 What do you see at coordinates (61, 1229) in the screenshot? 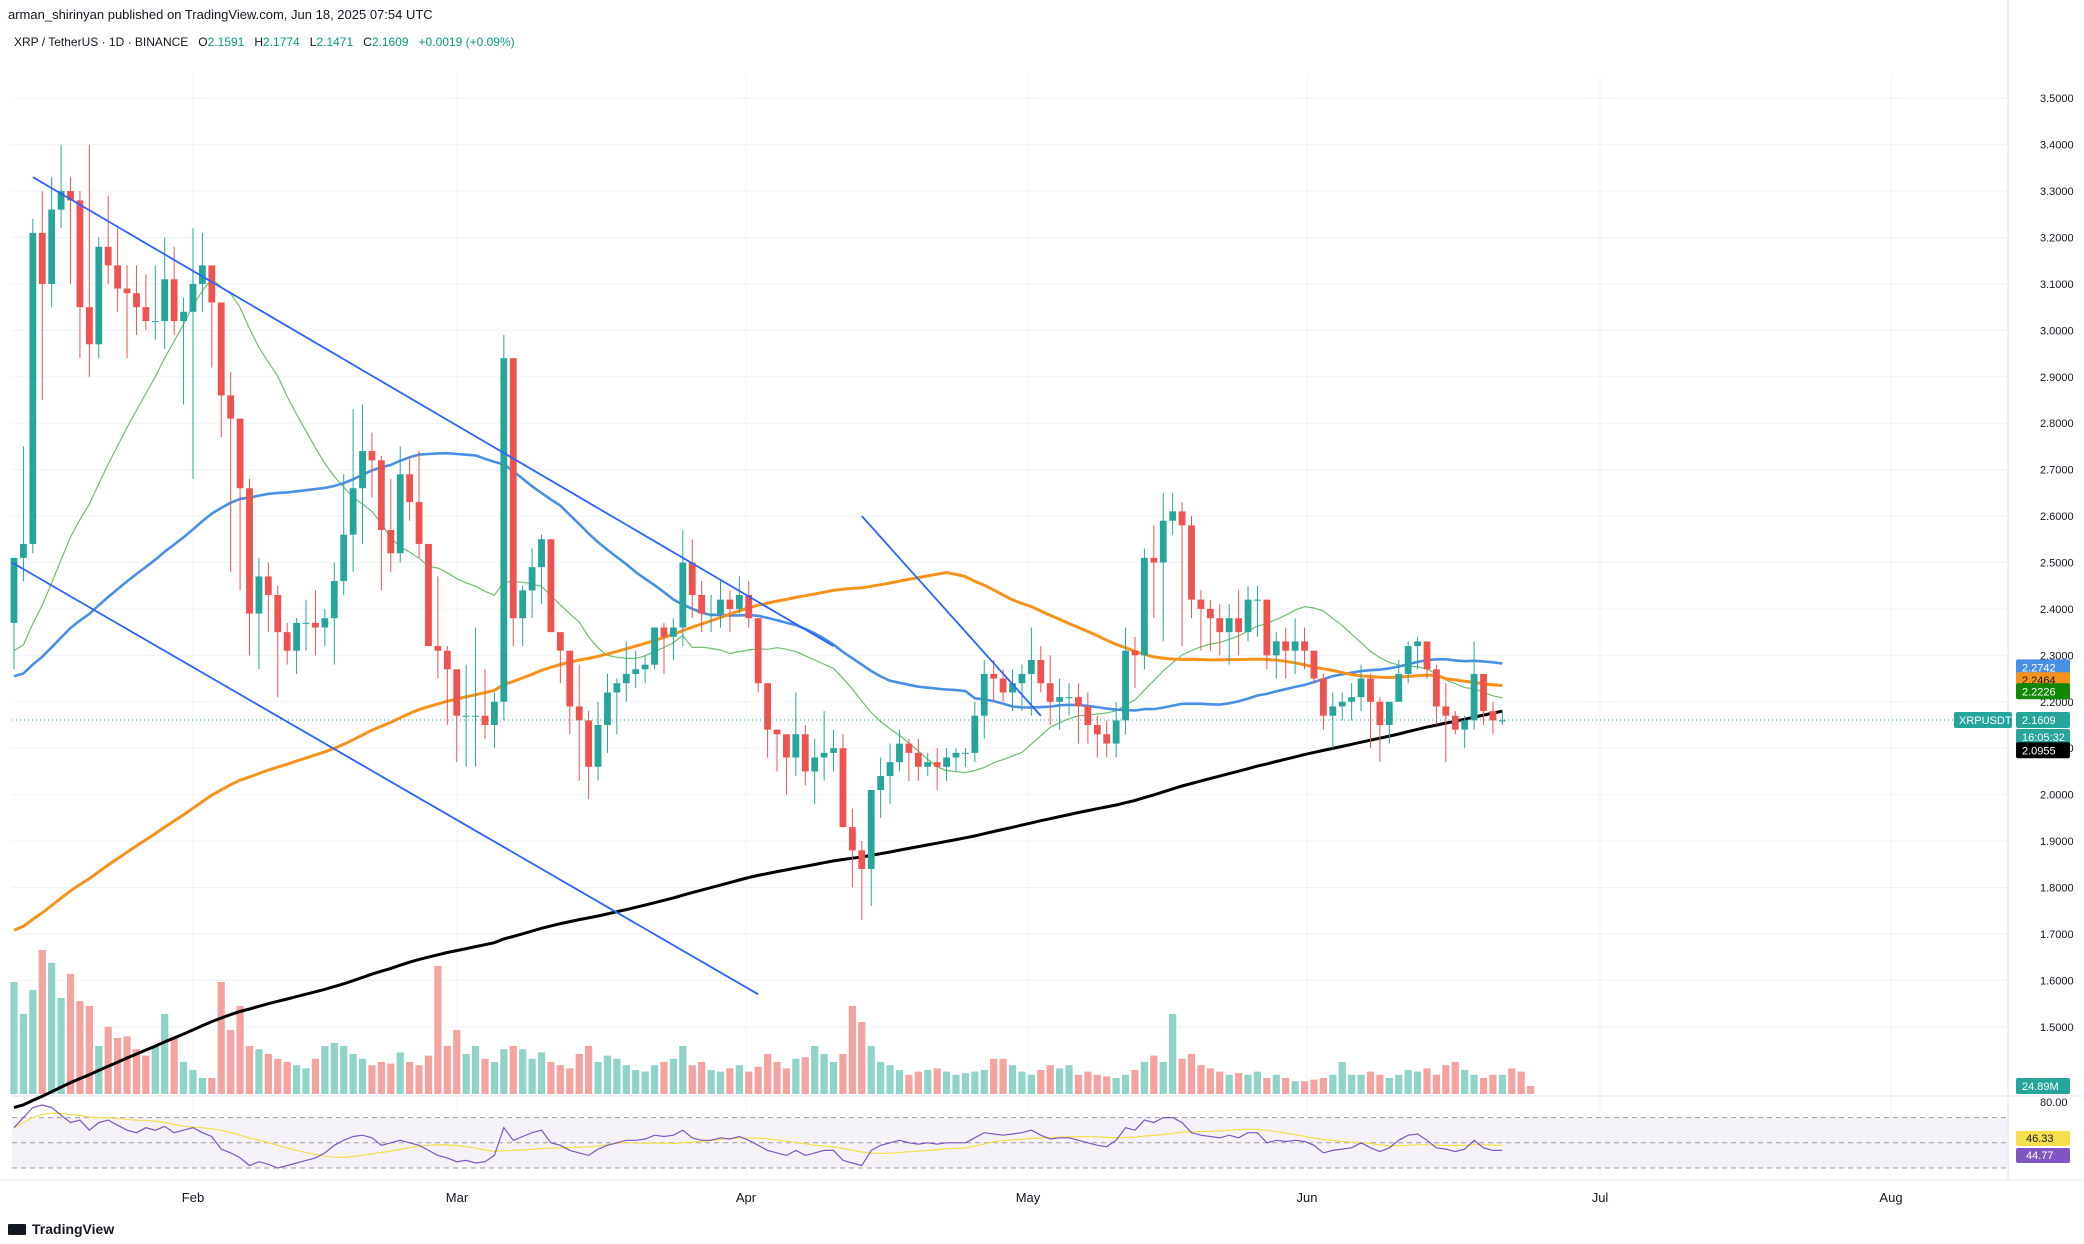
I see `tradingview-logo: TradingView` at bounding box center [61, 1229].